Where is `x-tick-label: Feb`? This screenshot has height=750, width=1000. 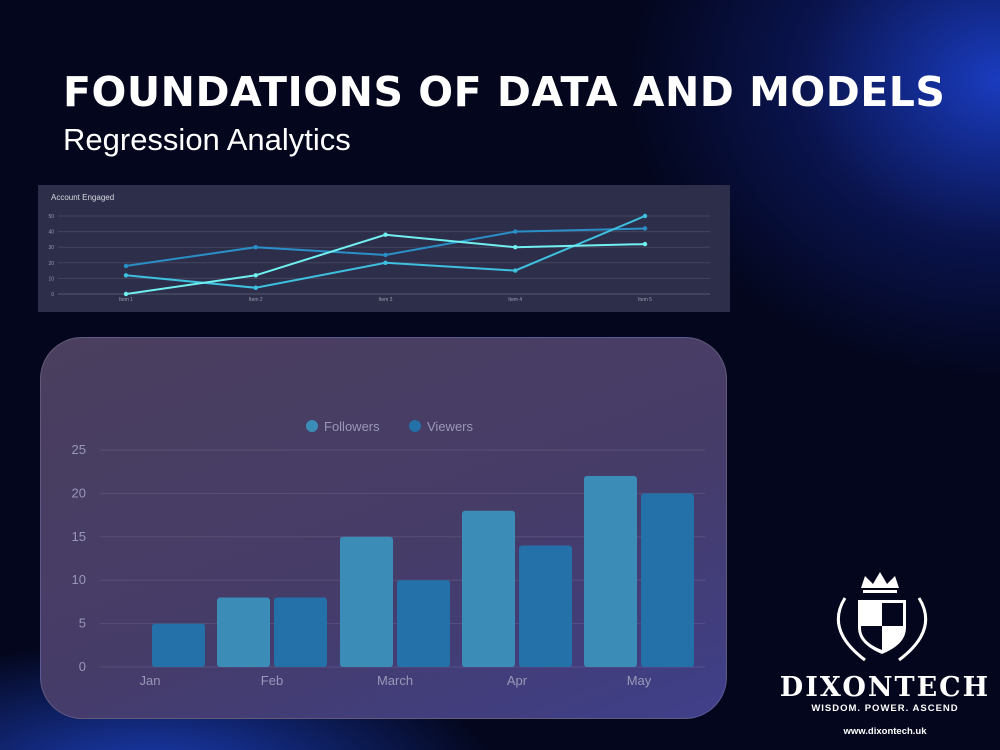
x-tick-label: Feb is located at coordinates (272, 680).